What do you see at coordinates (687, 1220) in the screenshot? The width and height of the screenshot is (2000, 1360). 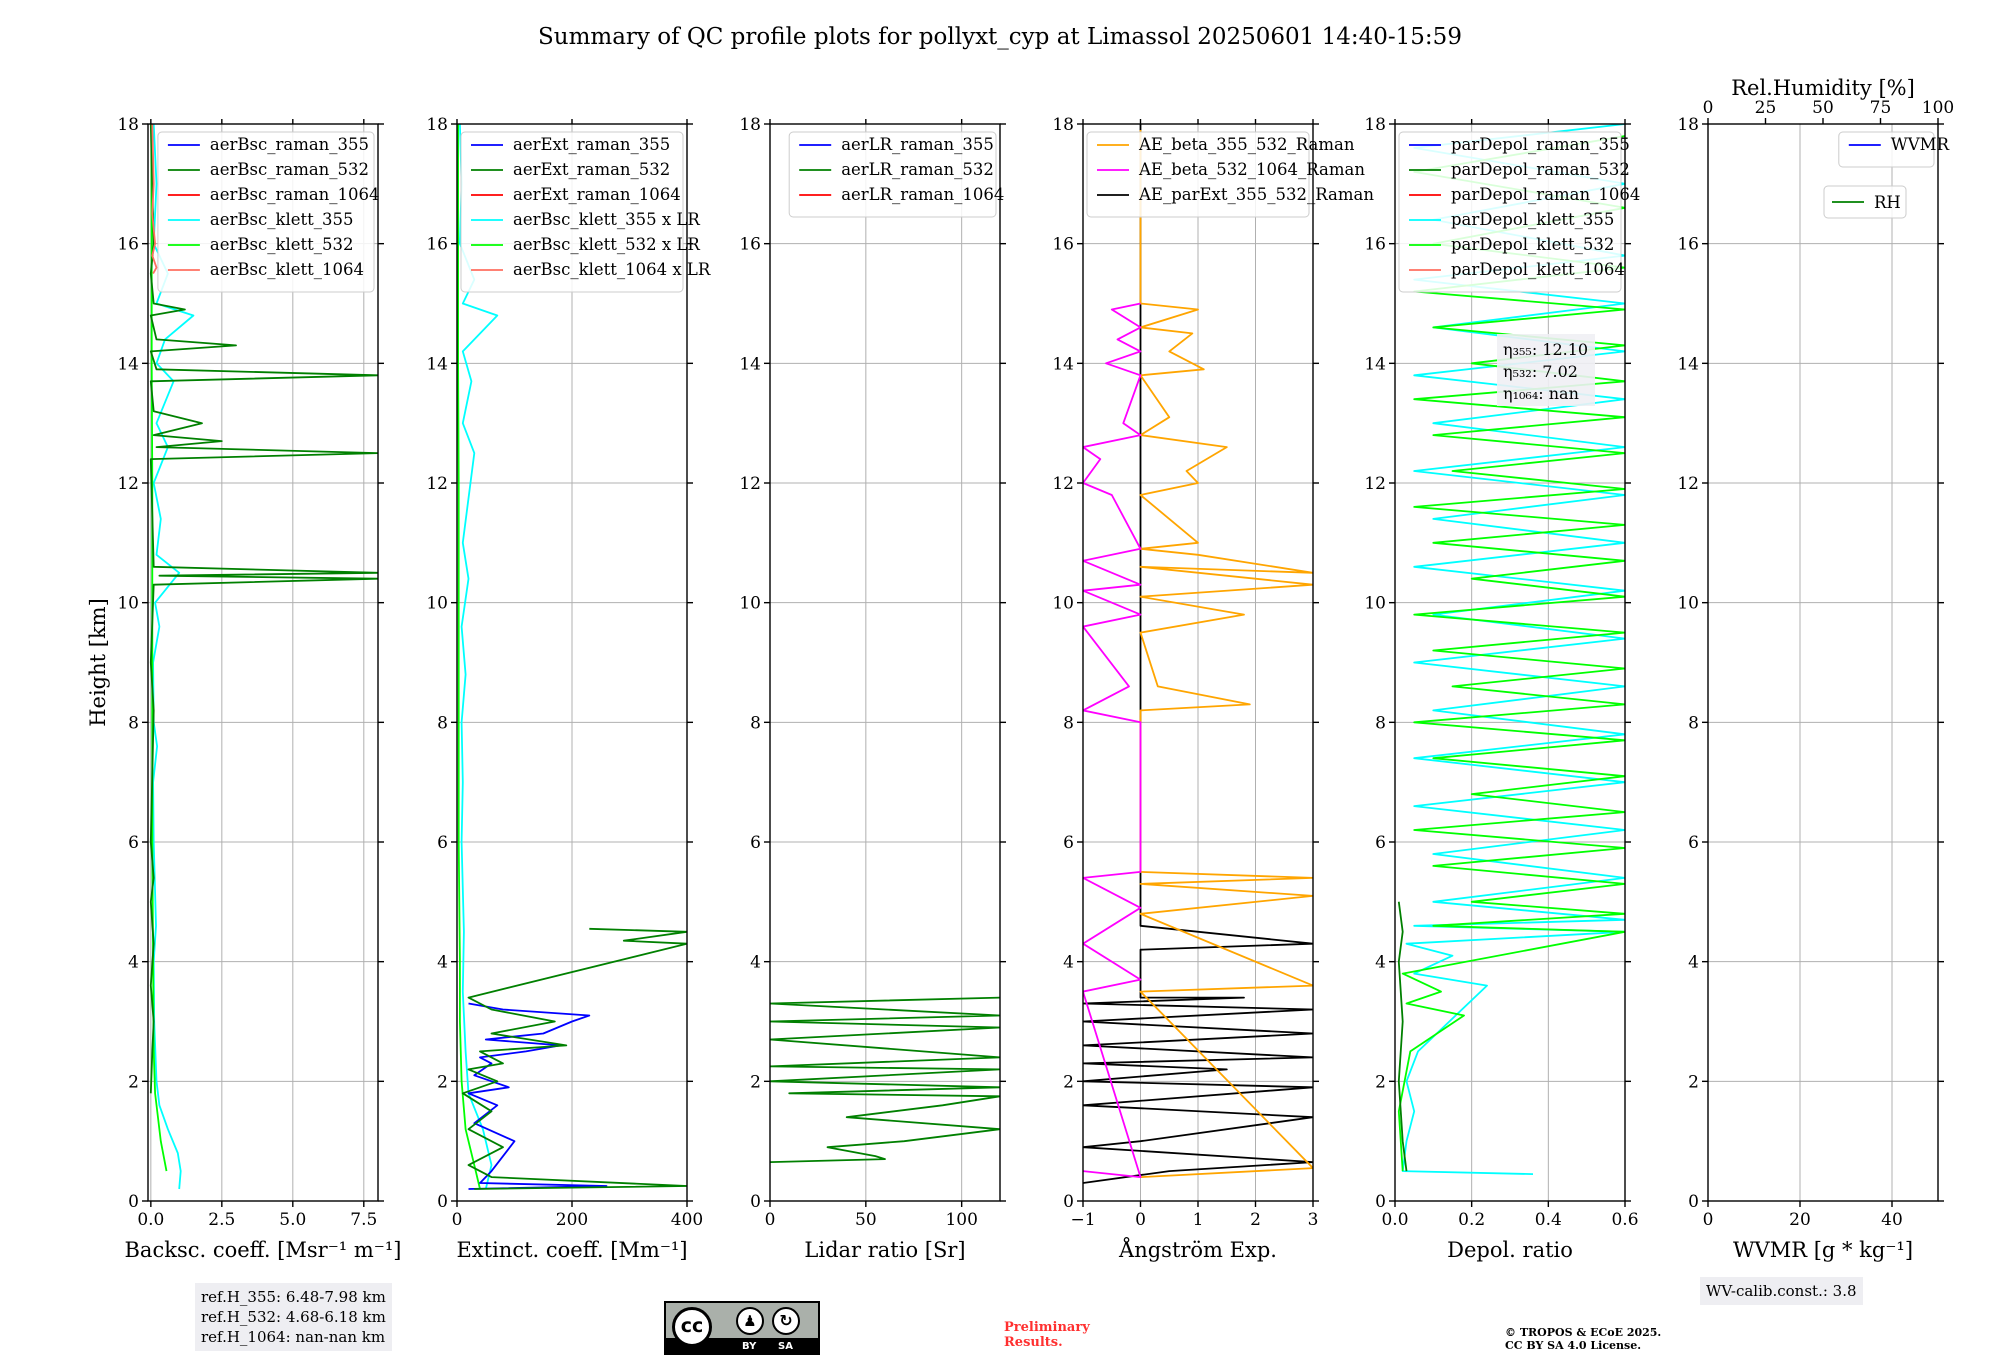 I see `x-tick-label: 400` at bounding box center [687, 1220].